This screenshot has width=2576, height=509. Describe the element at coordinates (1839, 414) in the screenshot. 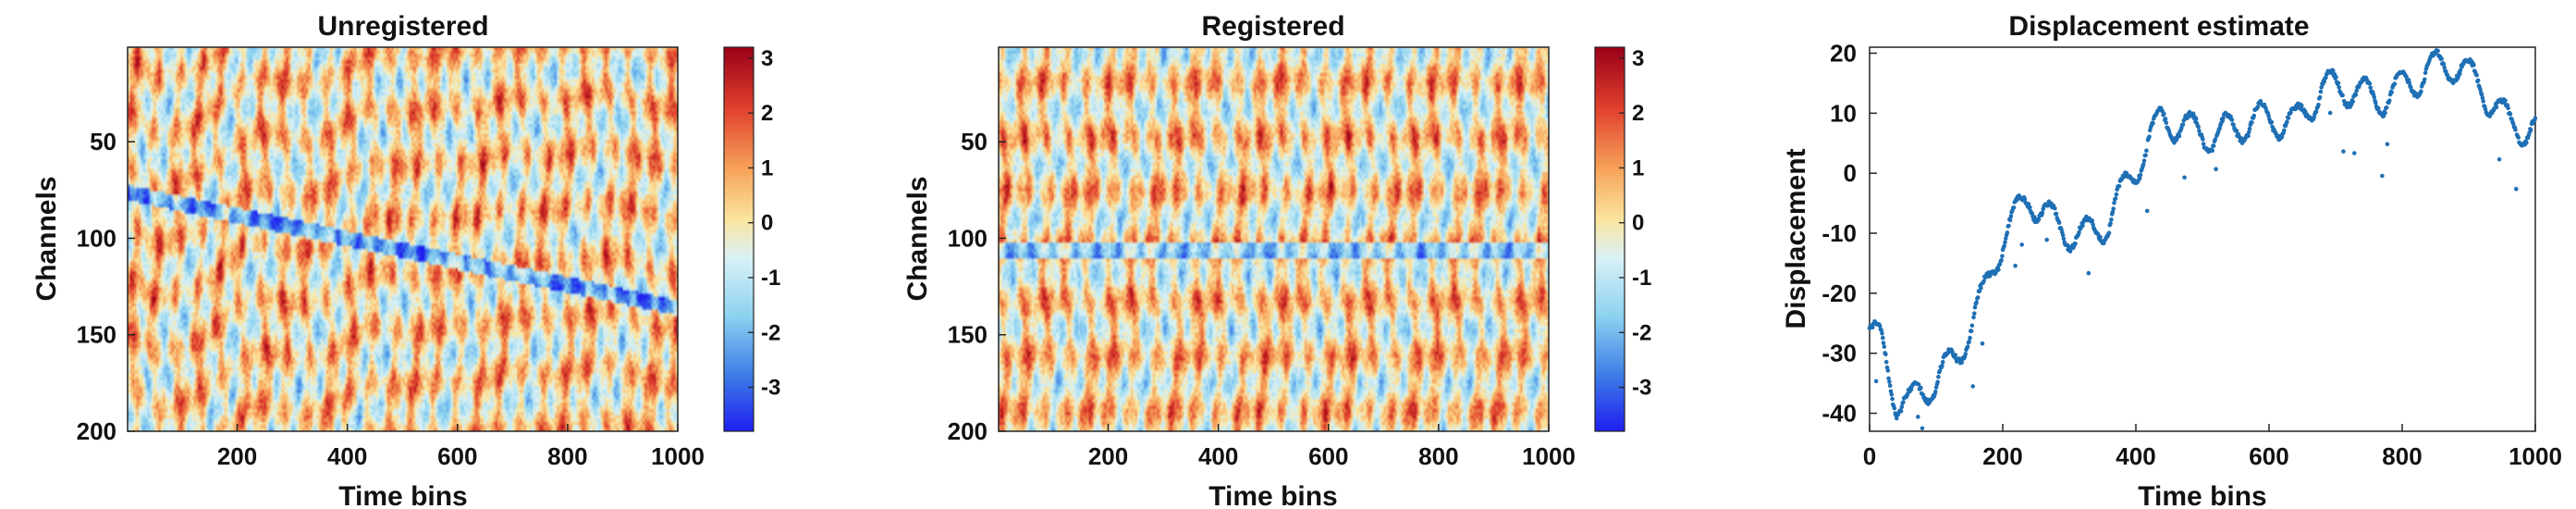

I see `y-tick-label: -40` at that location.